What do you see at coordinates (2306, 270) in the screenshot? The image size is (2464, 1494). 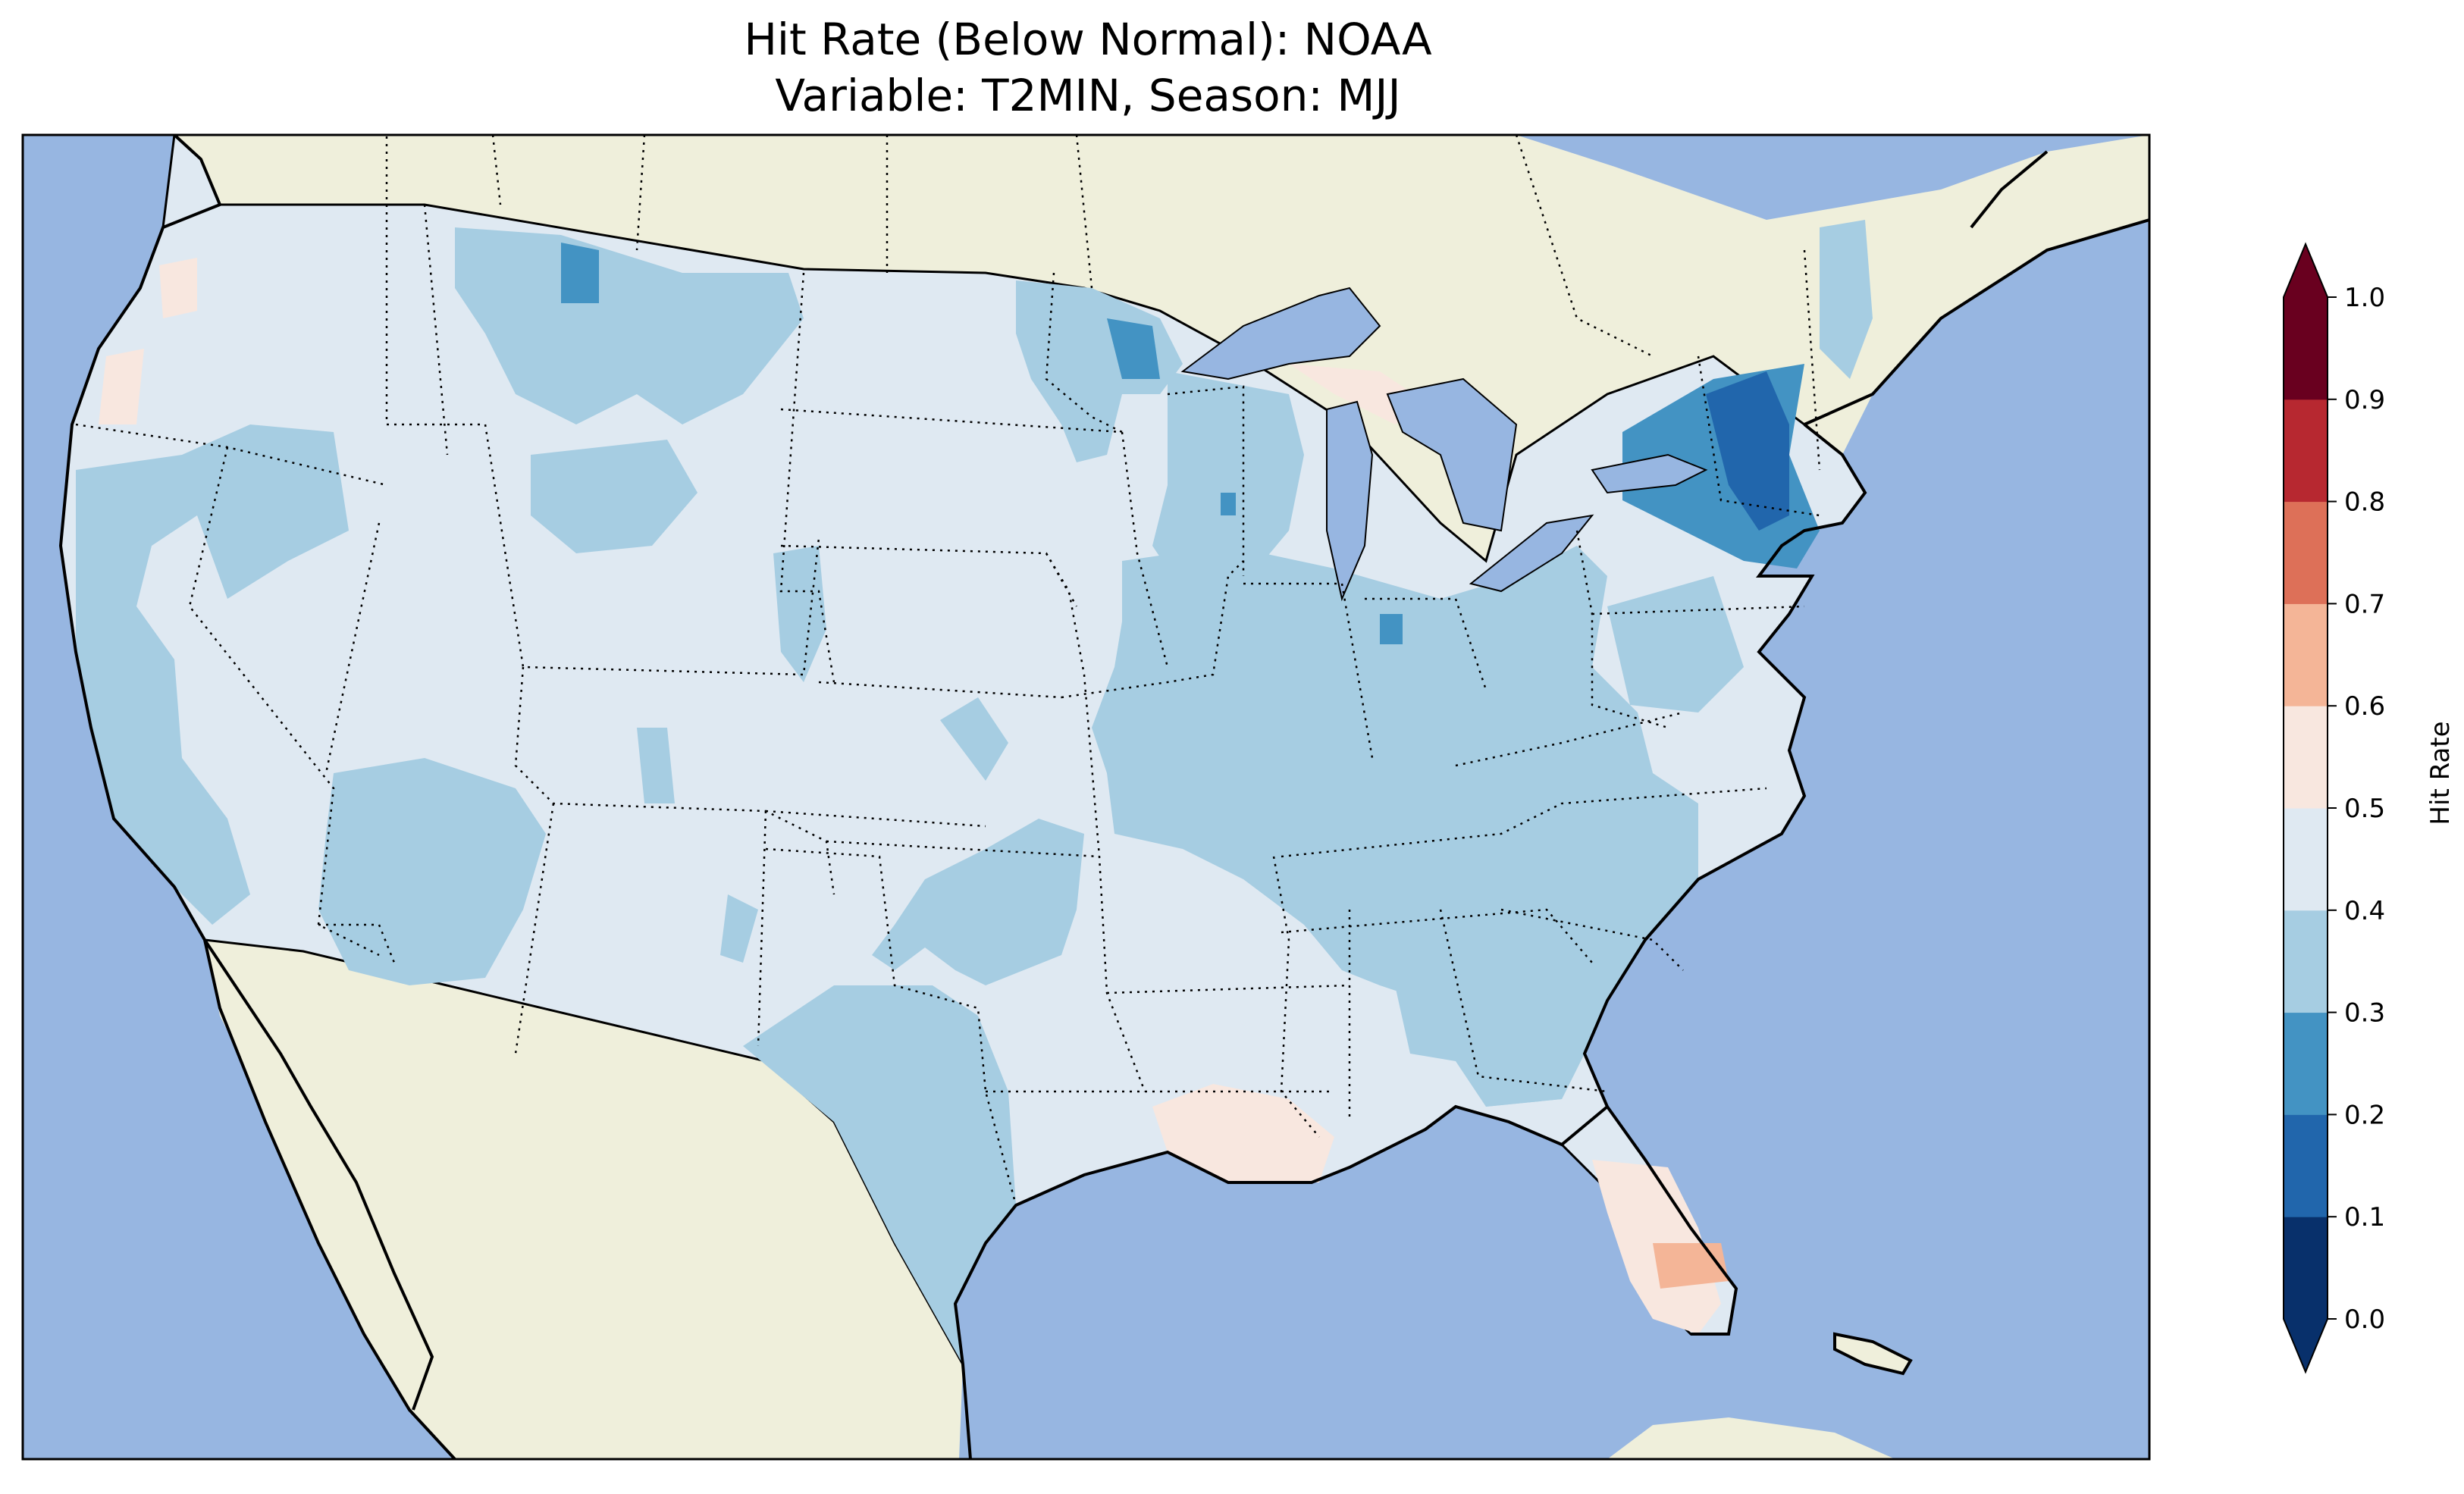 I see `colorbar-extend-high` at bounding box center [2306, 270].